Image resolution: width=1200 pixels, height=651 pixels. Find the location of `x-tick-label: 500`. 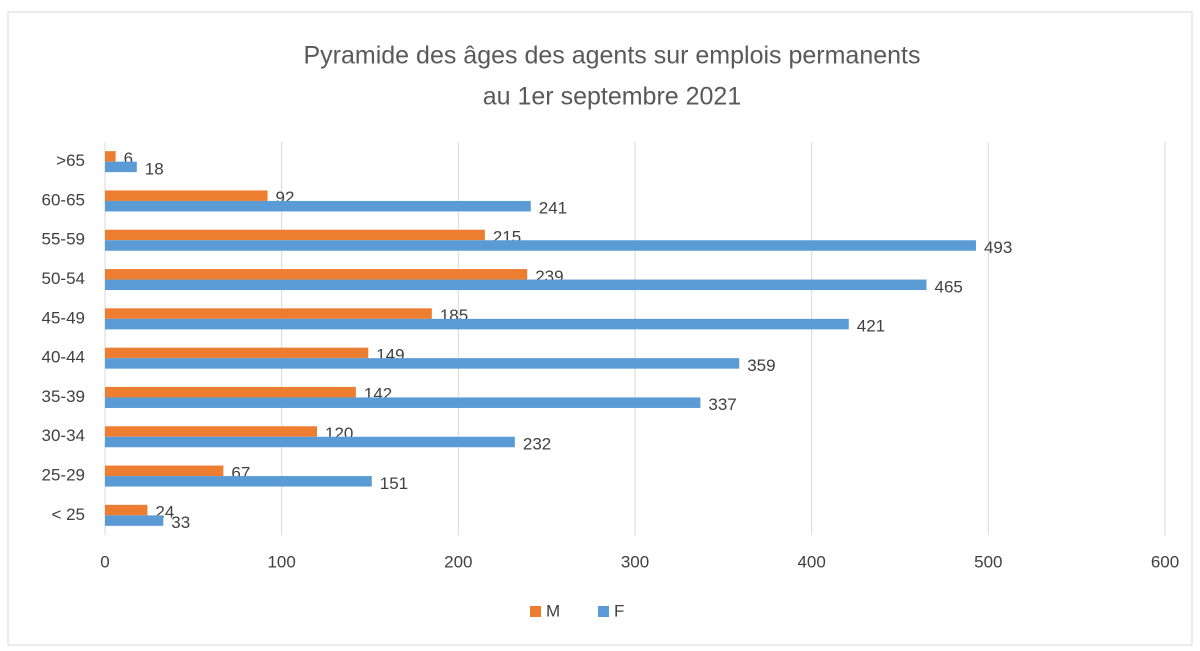

x-tick-label: 500 is located at coordinates (988, 561).